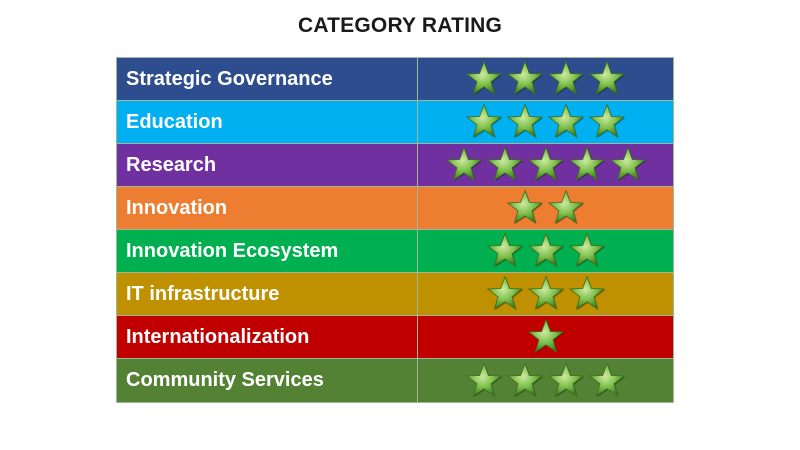 This screenshot has height=450, width=800. I want to click on page-title: CATEGORY RATING, so click(400, 25).